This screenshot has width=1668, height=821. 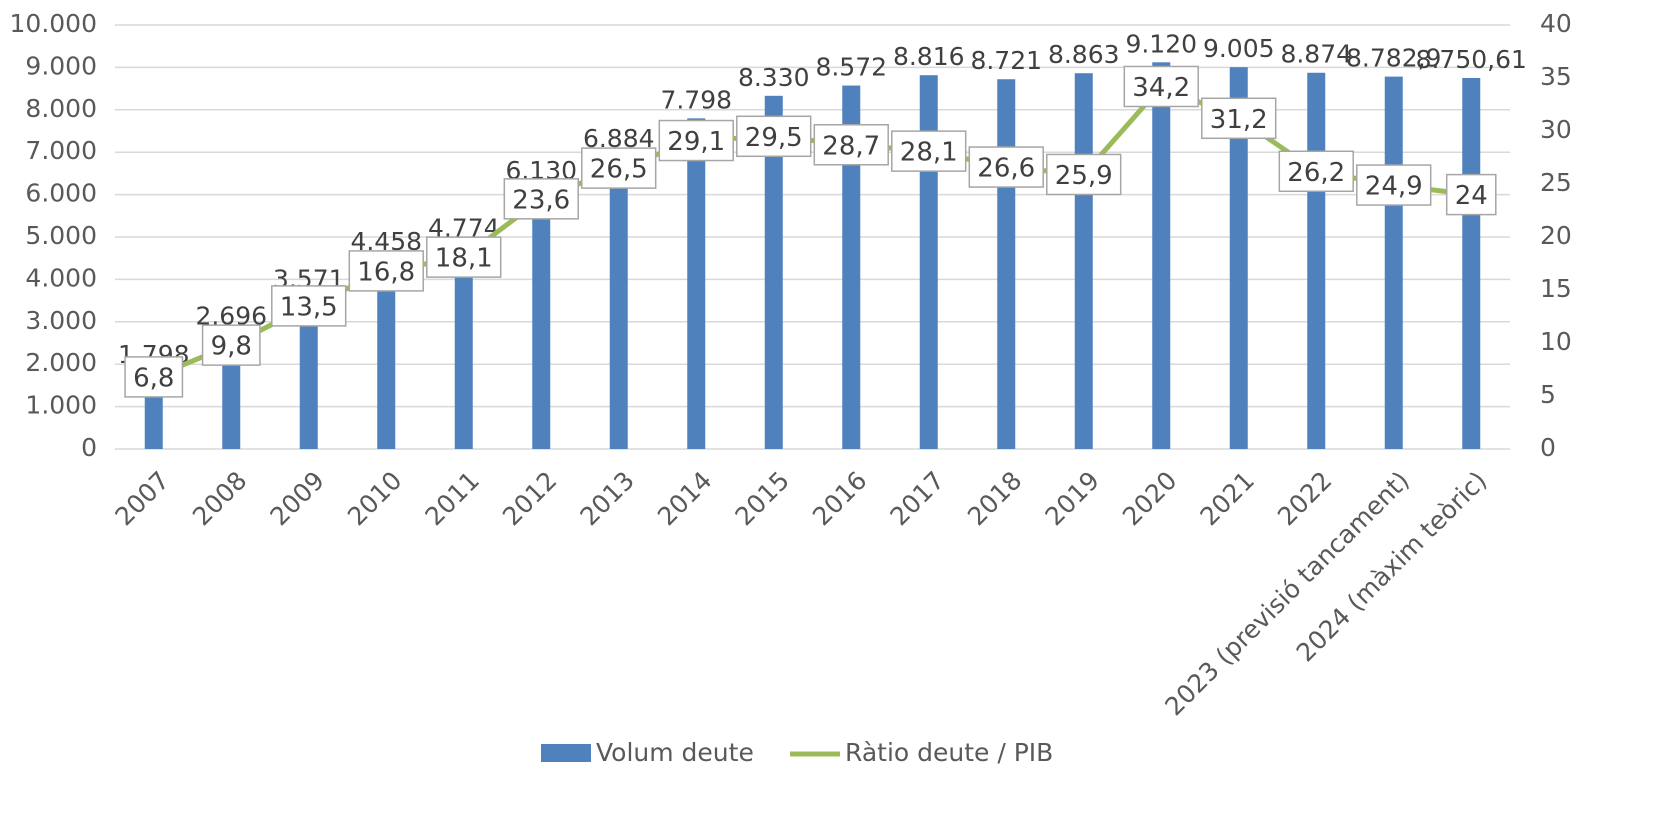 I want to click on data-label: 28,1, so click(x=929, y=151).